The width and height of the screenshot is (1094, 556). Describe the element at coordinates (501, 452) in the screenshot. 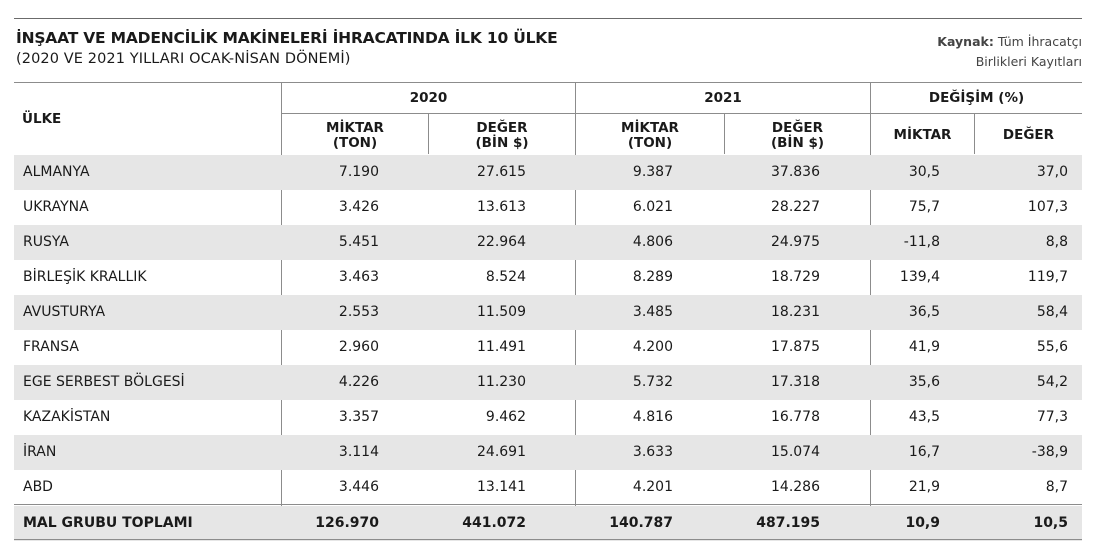

I see `row-val-2020: 24.691` at that location.